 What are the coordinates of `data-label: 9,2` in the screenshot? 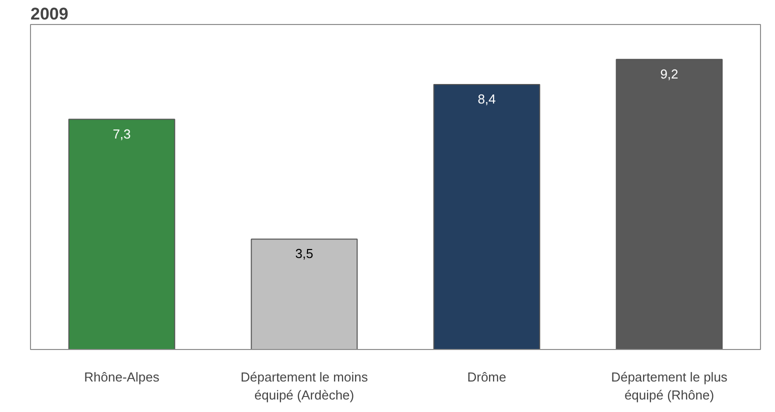 It's located at (669, 74).